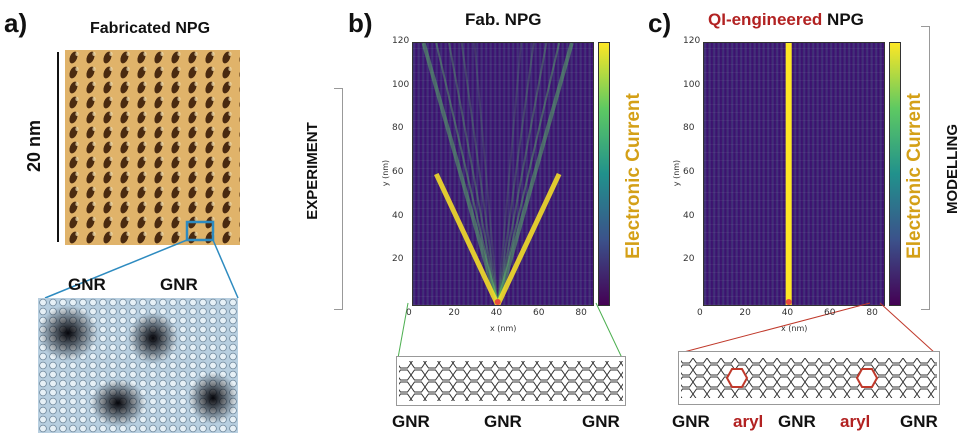 Image resolution: width=965 pixels, height=438 pixels. I want to click on heatmap-b-ytick: 100, so click(401, 84).